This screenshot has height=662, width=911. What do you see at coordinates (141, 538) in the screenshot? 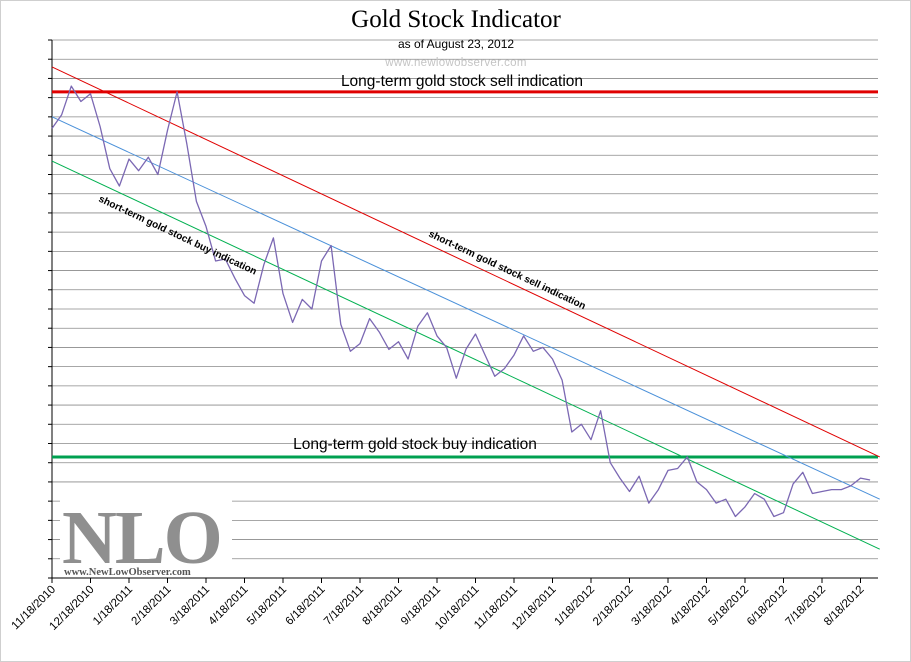
I see `logo-text: NLO` at bounding box center [141, 538].